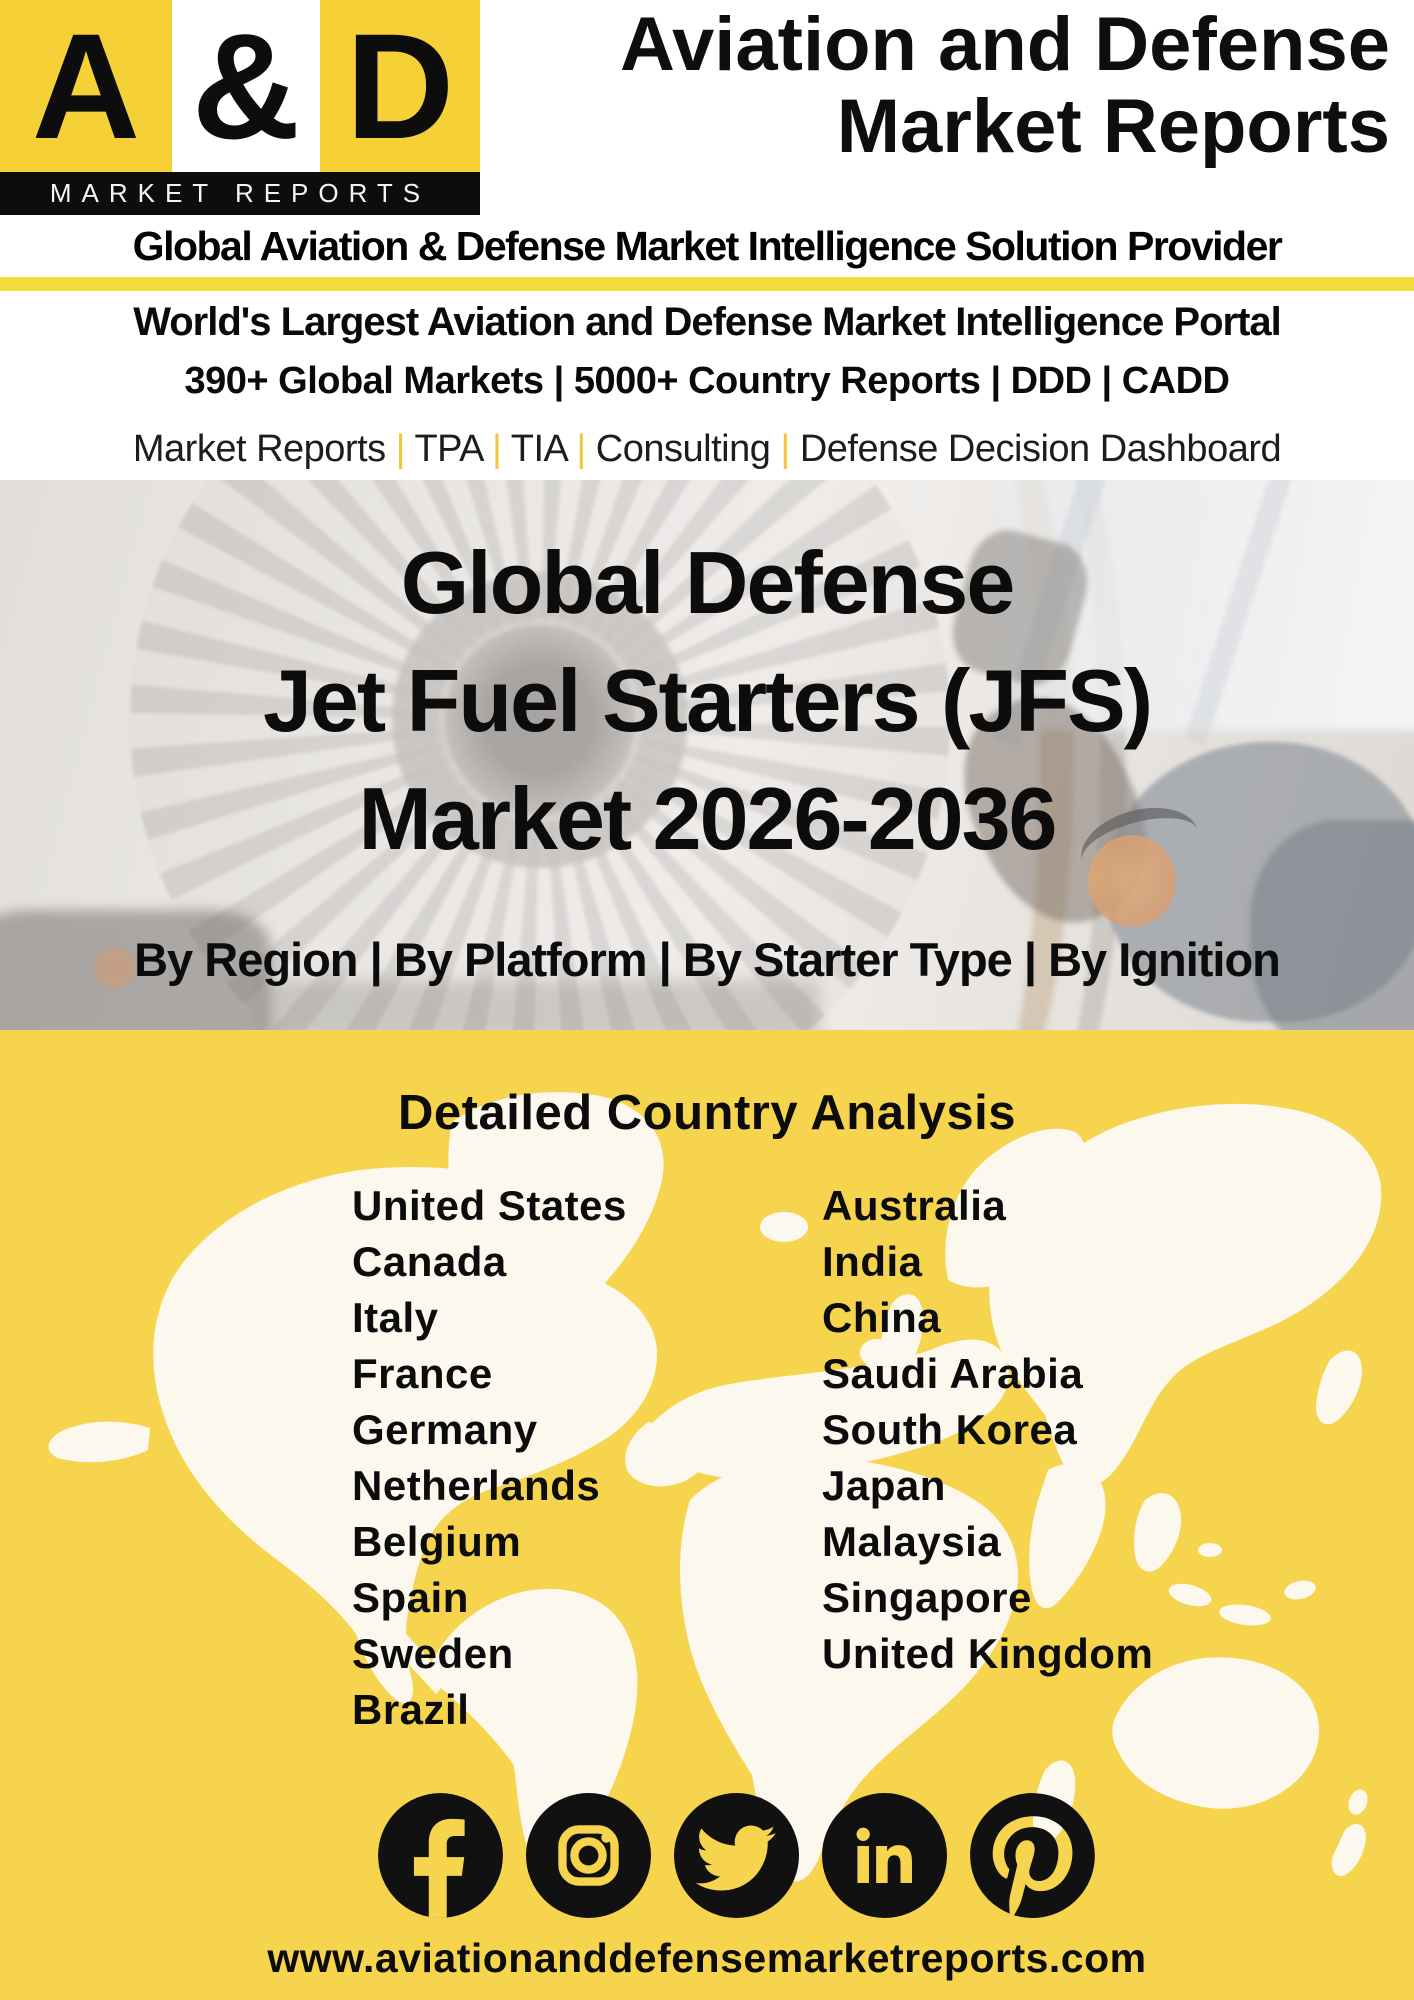 The image size is (1414, 2000). What do you see at coordinates (1132, 881) in the screenshot?
I see `ear-protection-photo-shape` at bounding box center [1132, 881].